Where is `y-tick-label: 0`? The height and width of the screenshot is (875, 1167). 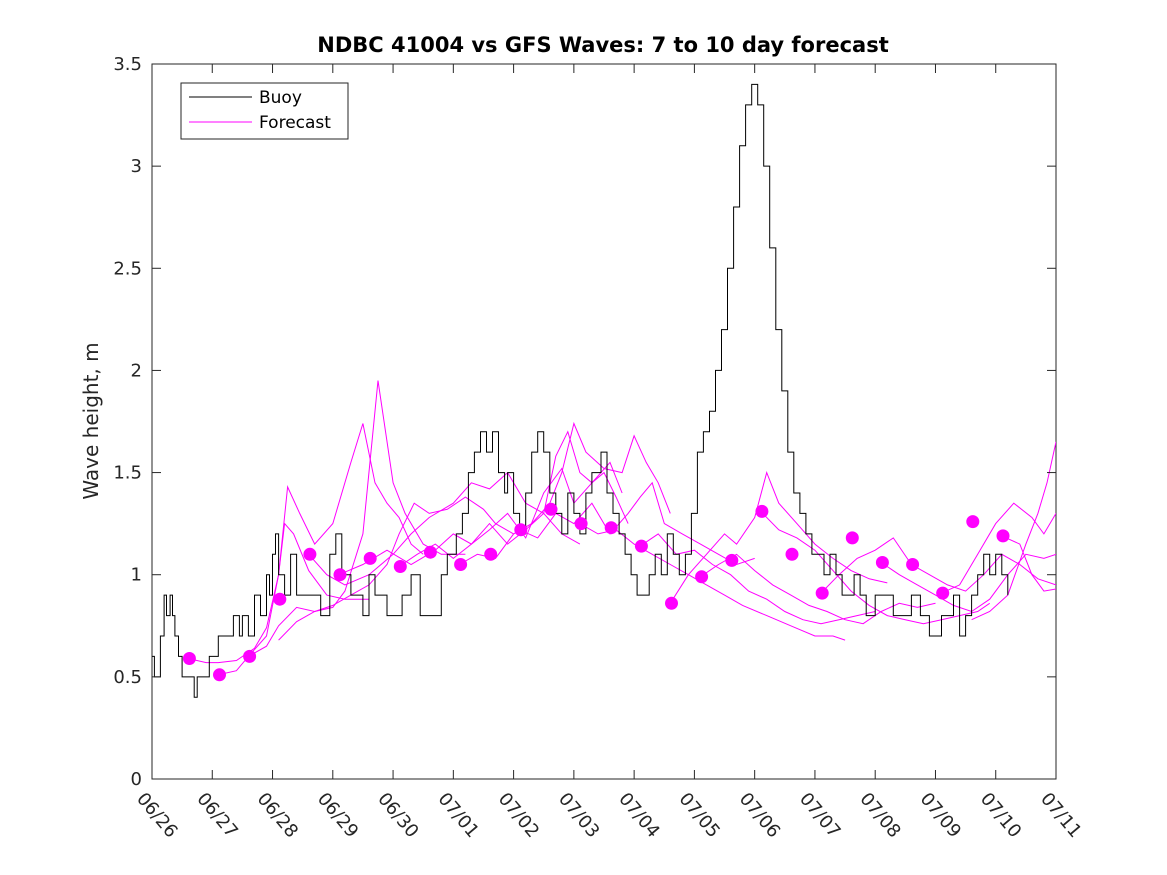 y-tick-label: 0 is located at coordinates (136, 779).